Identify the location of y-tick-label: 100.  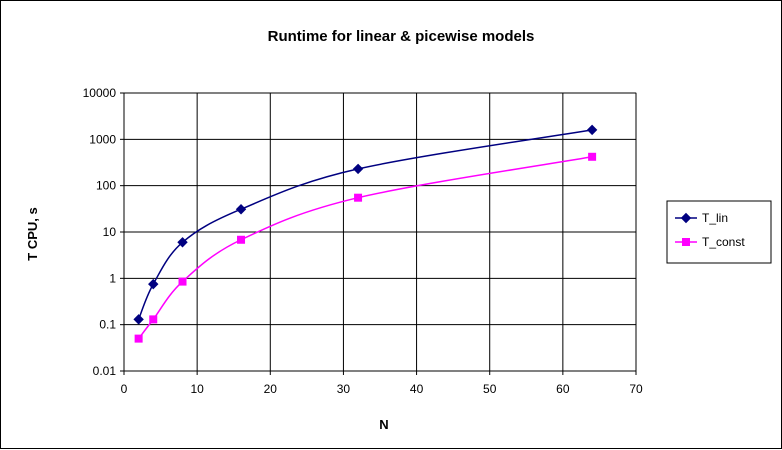
(106, 186).